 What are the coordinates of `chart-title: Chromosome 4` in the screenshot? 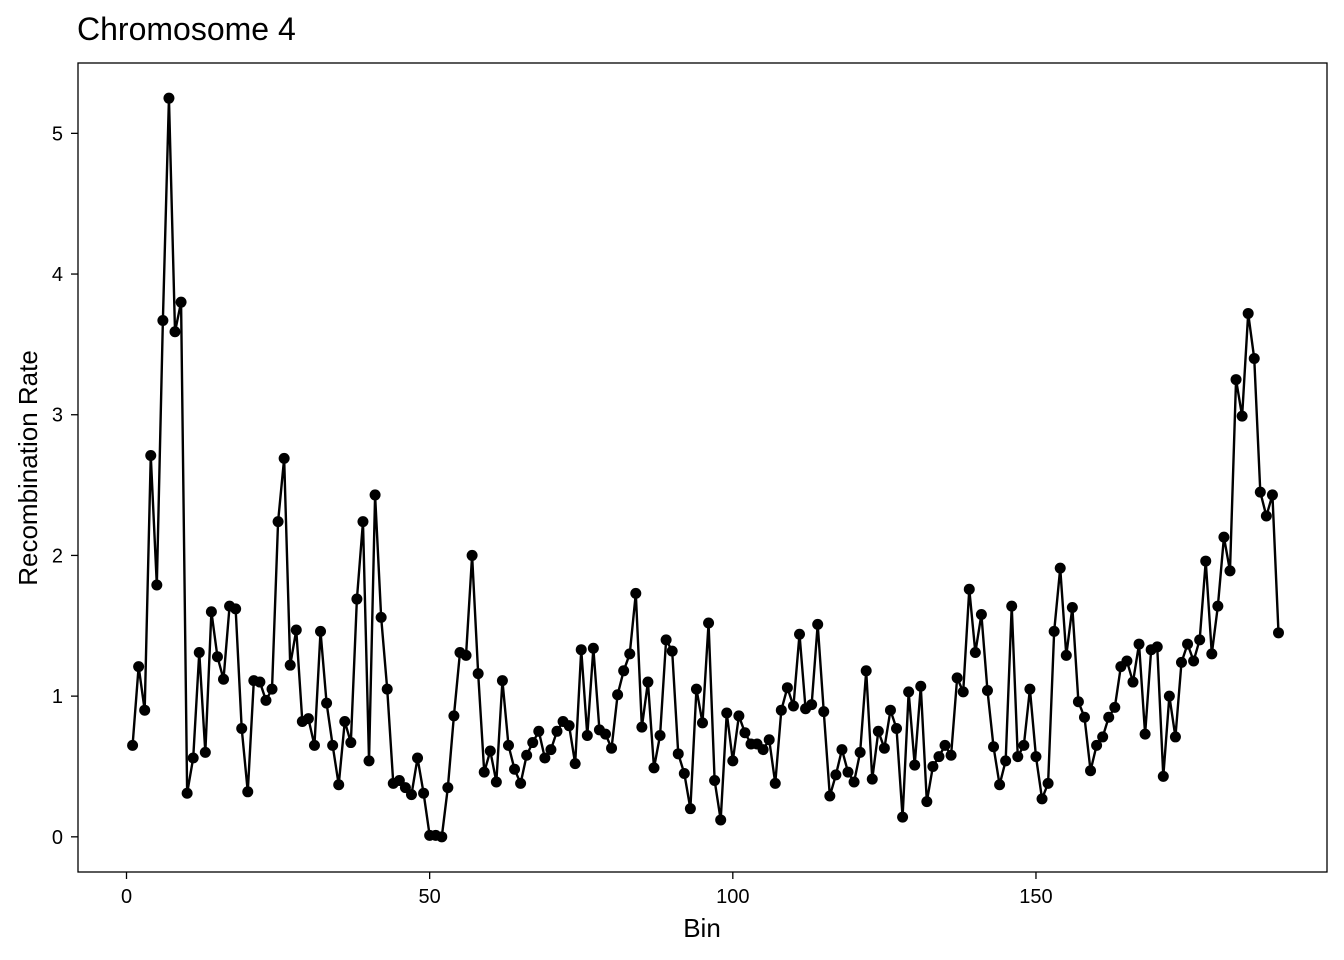 It's located at (186, 29).